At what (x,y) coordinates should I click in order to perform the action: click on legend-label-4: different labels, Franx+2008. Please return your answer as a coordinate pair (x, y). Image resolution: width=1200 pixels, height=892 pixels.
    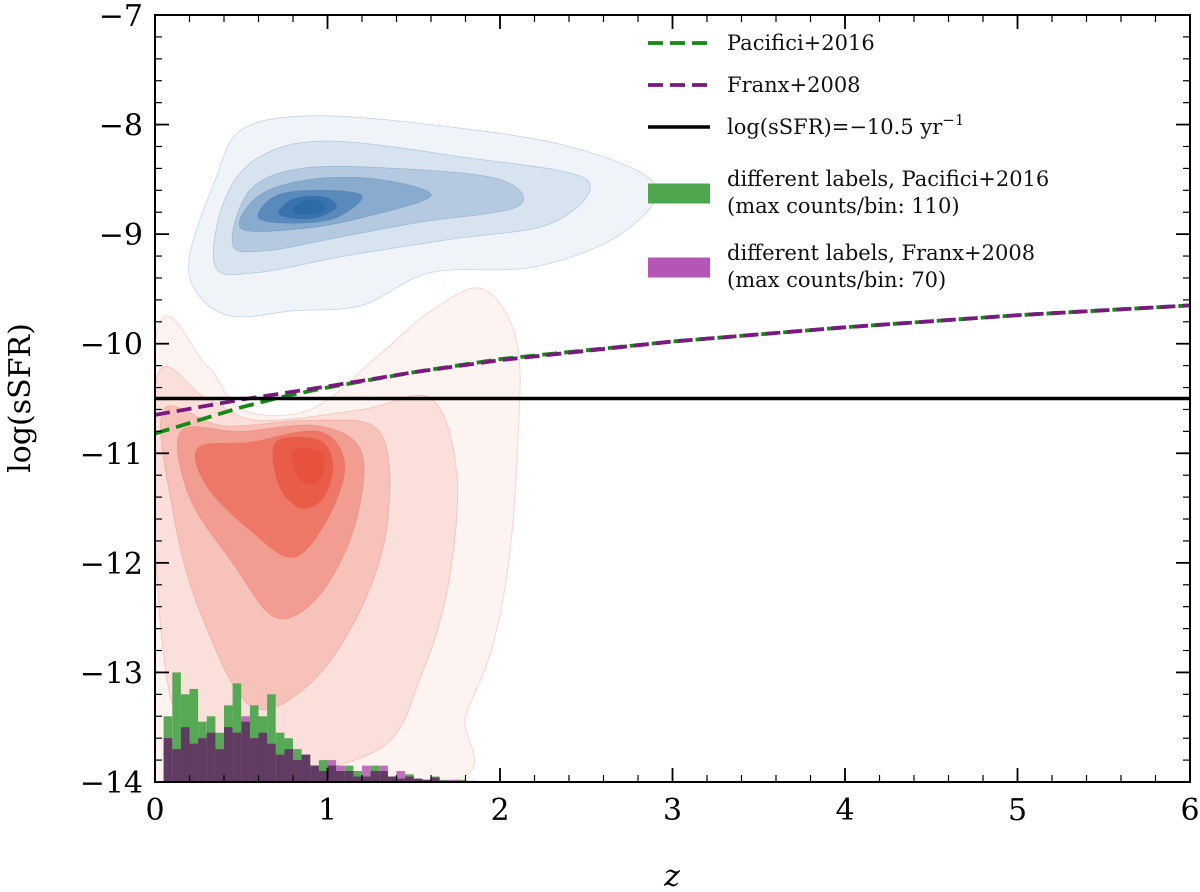
    Looking at the image, I should click on (881, 253).